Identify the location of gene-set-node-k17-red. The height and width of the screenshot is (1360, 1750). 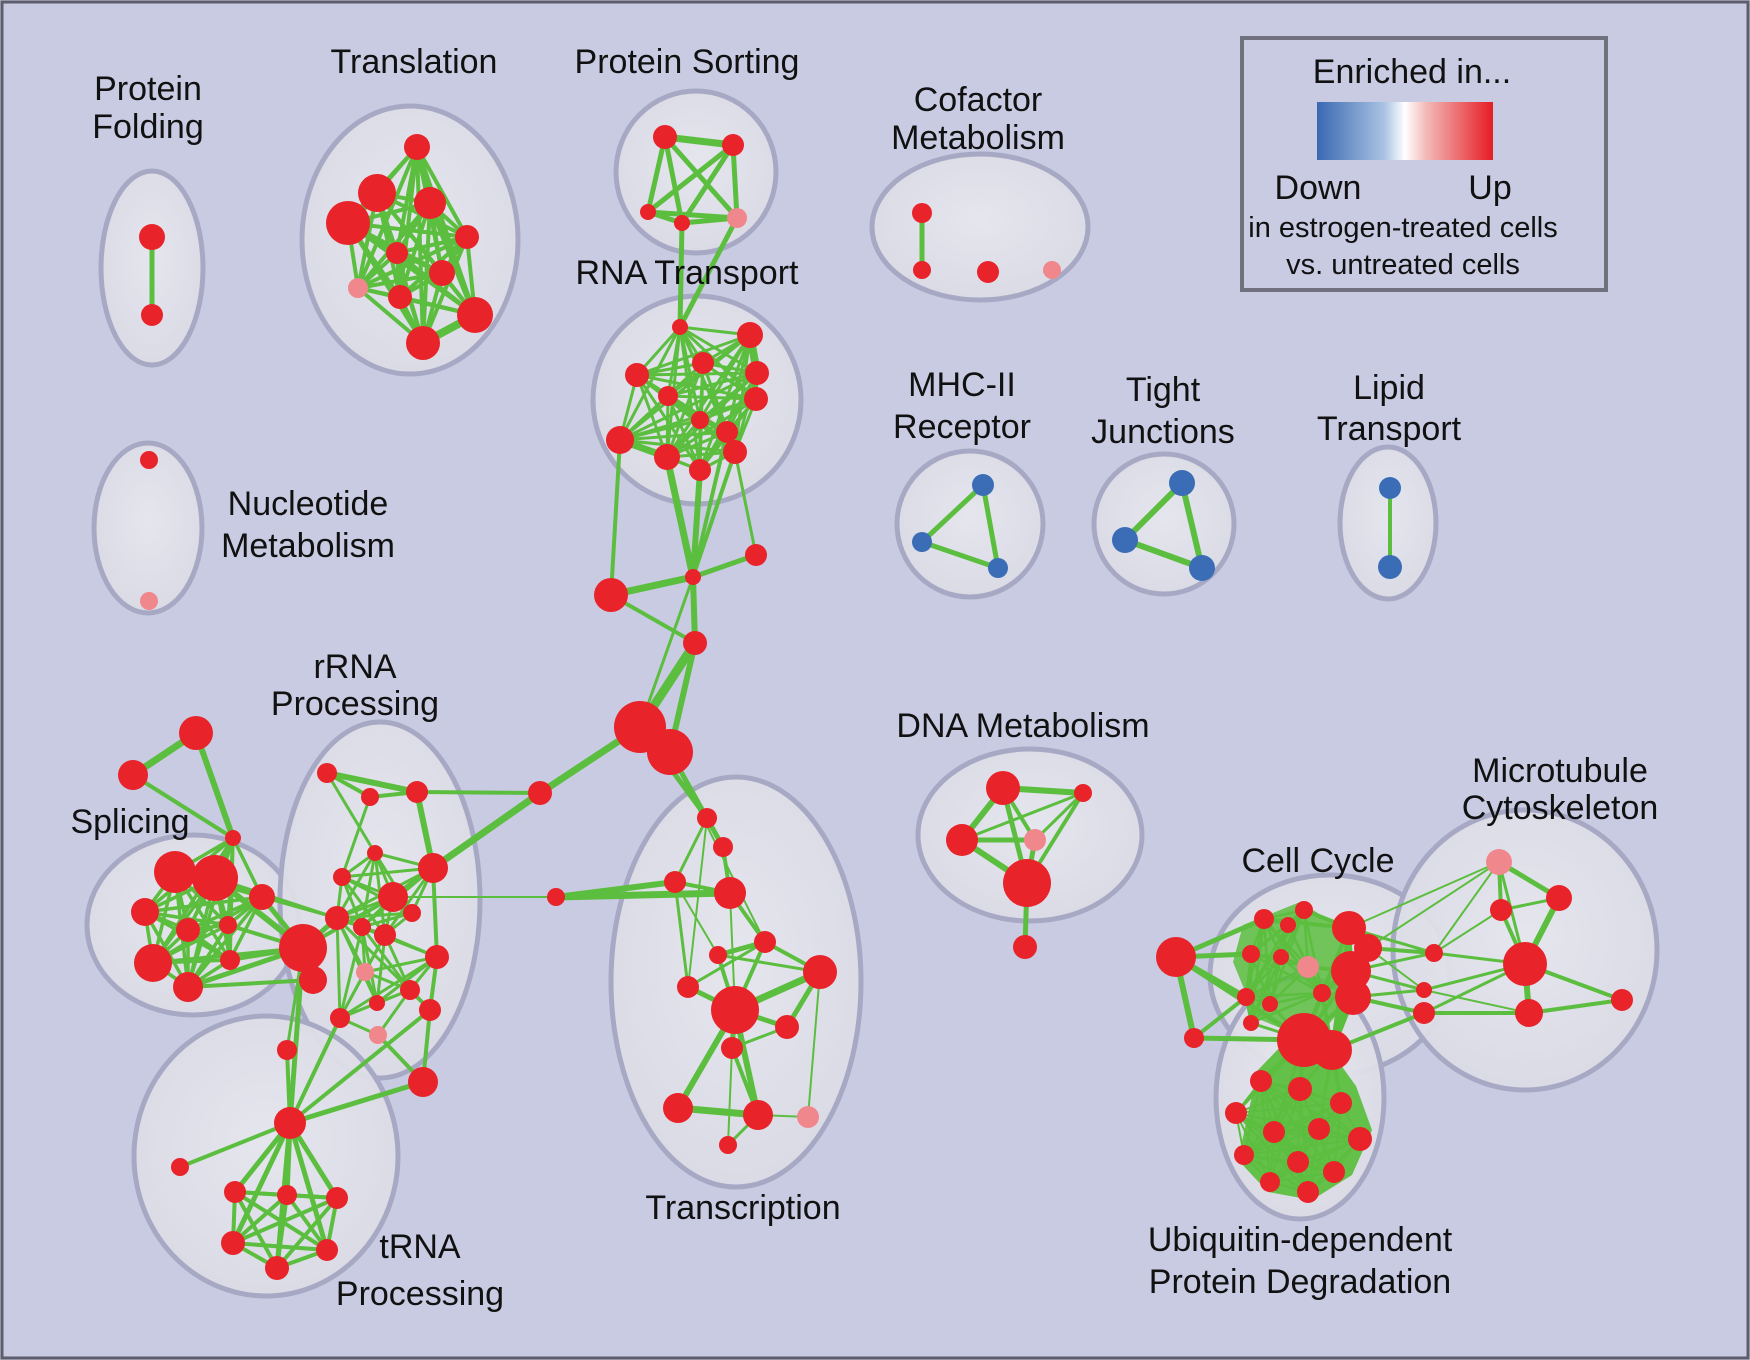
(1288, 925).